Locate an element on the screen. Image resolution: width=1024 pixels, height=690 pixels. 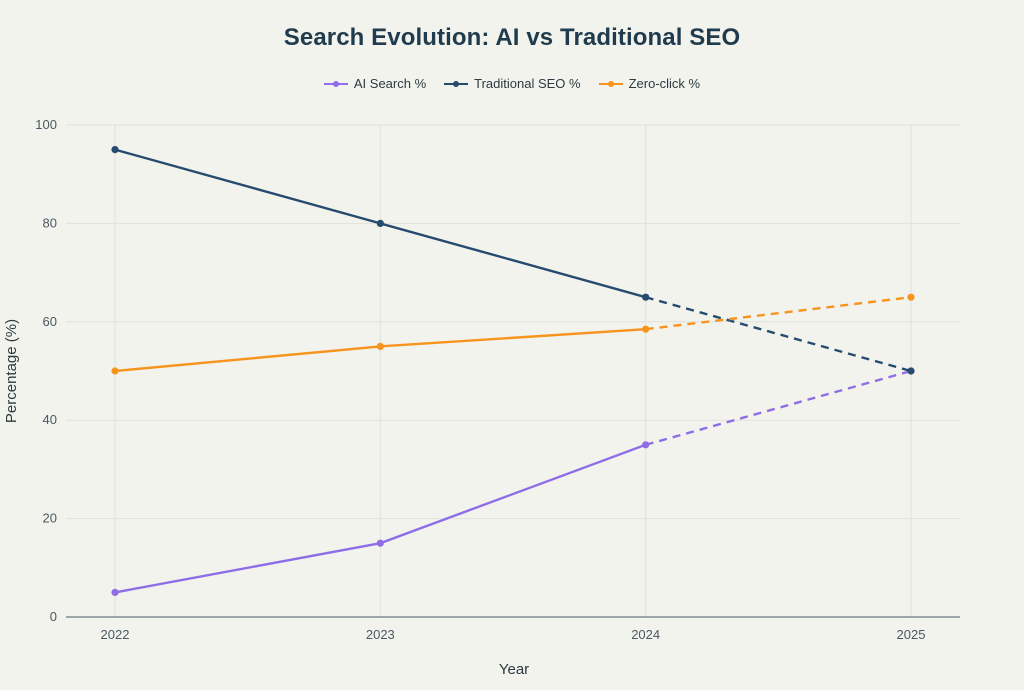
legend-item-traditional-seo: Traditional SEO % is located at coordinates (512, 83).